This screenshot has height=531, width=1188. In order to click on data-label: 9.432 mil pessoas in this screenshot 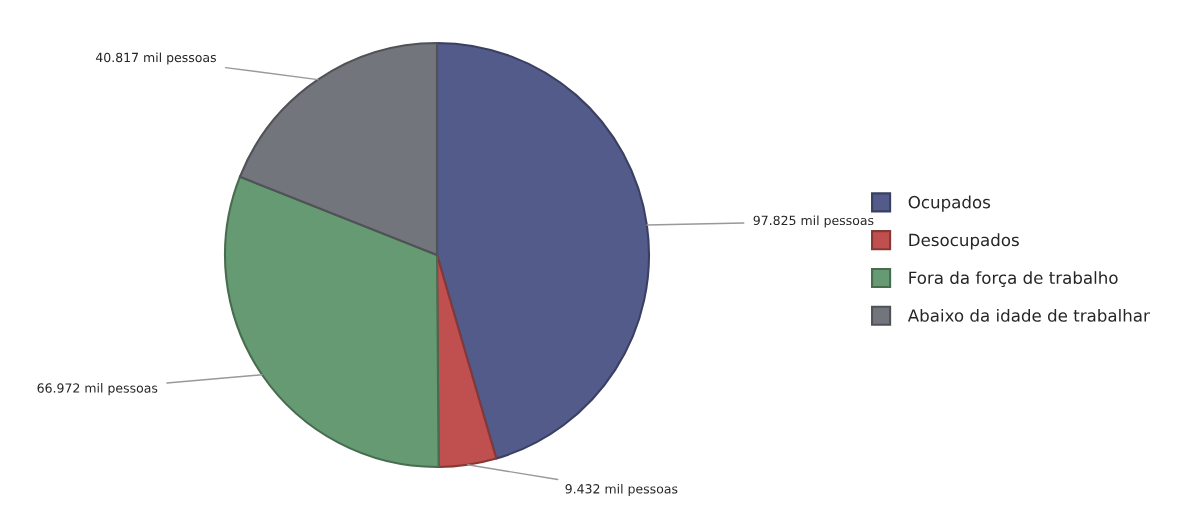, I will do `click(621, 489)`.